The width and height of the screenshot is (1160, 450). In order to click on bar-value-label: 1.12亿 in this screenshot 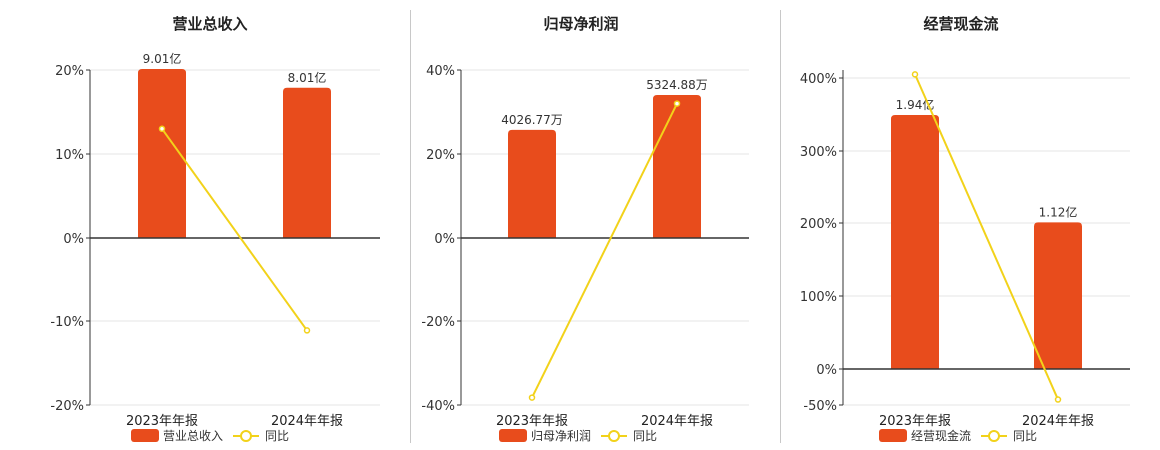, I will do `click(1058, 211)`.